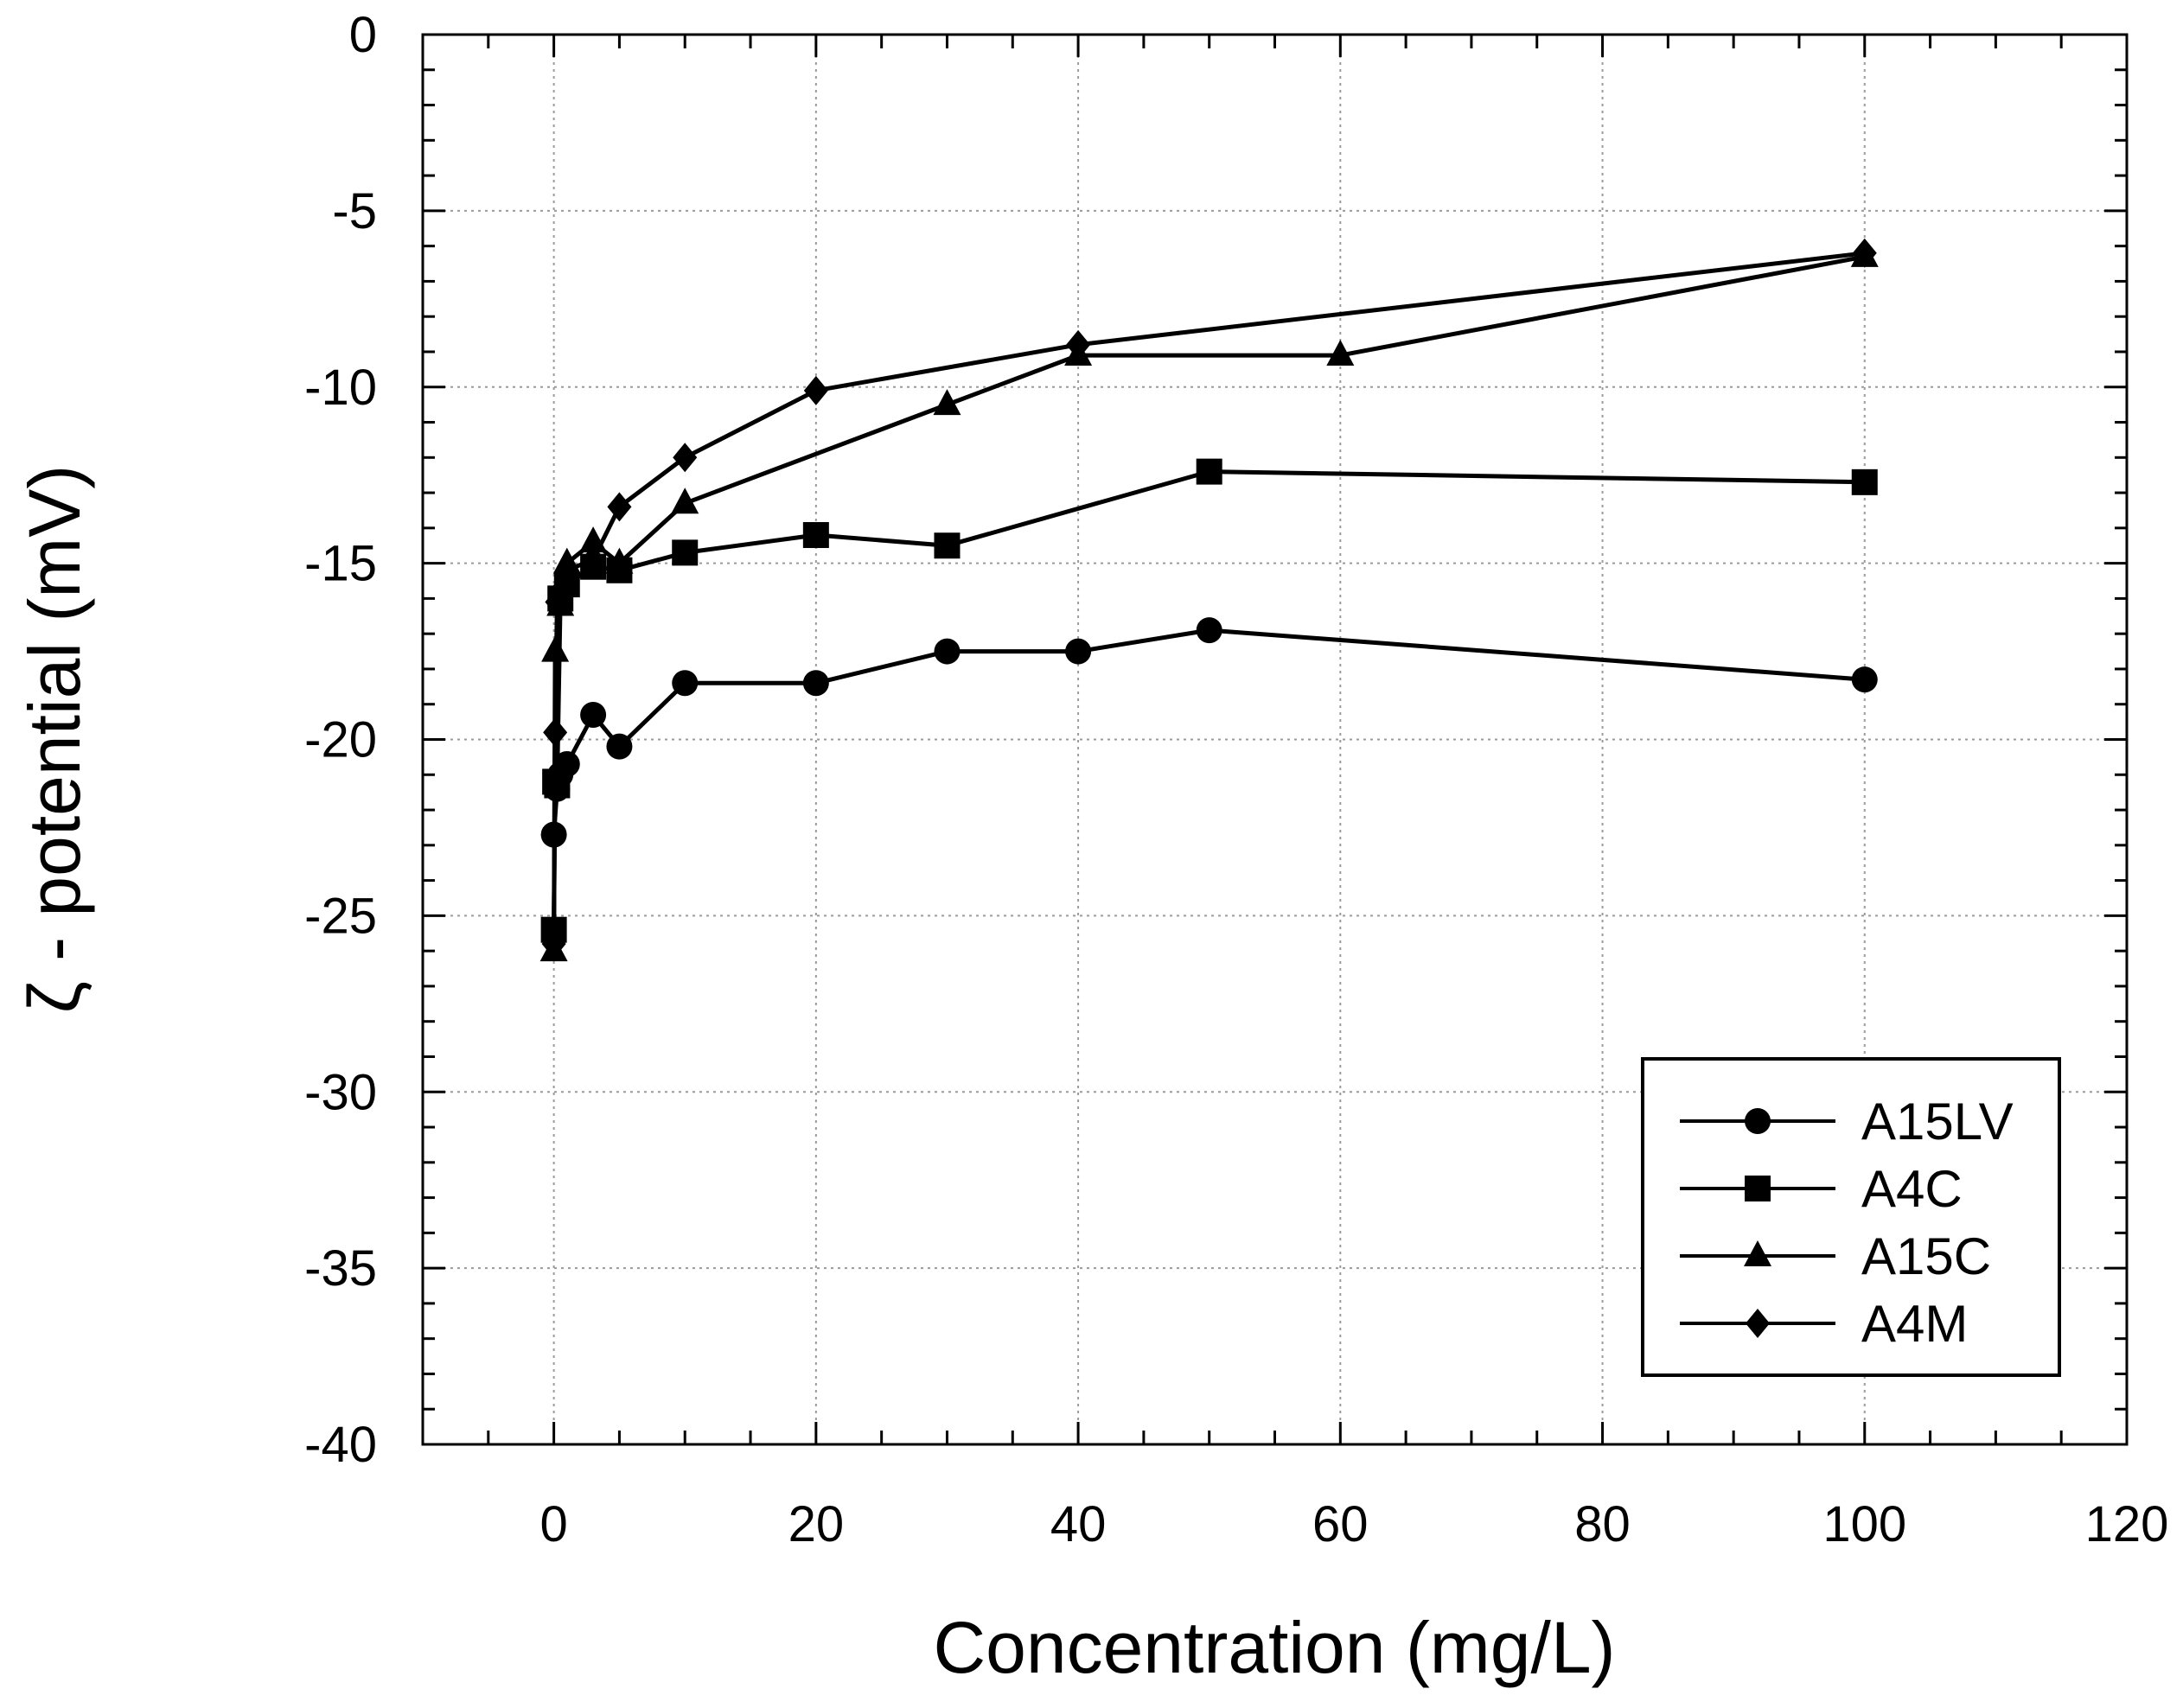  I want to click on legend: A15LV A4C A15C A4M, so click(1851, 1217).